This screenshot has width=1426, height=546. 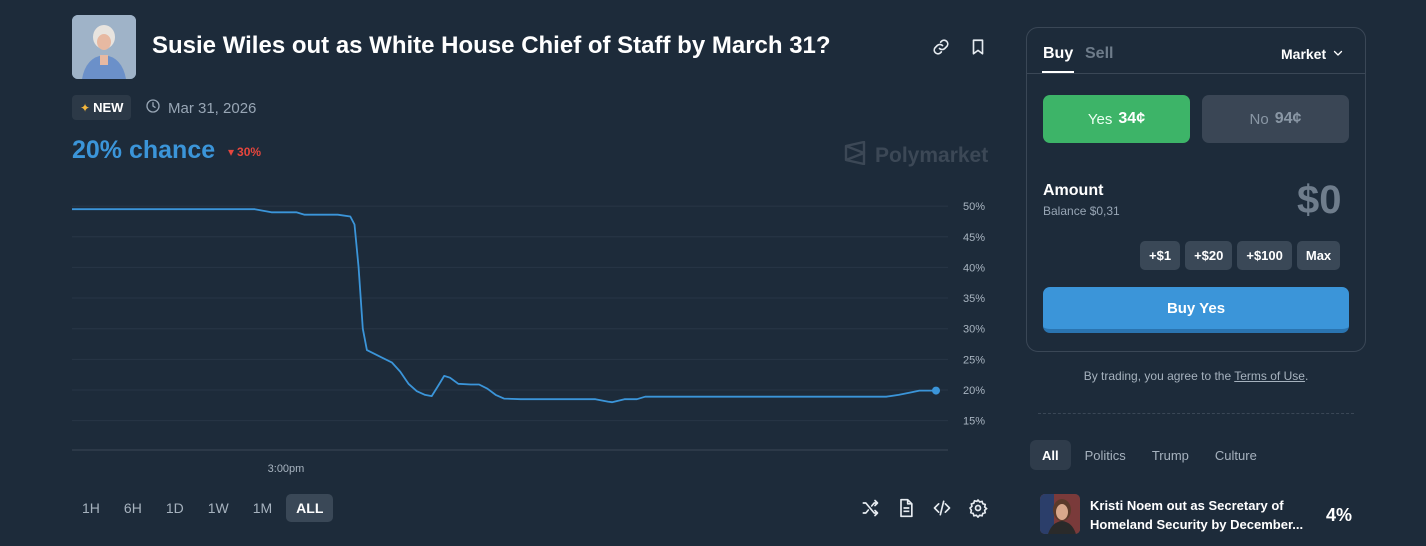 I want to click on polymarket-logo-icon, so click(x=855, y=155).